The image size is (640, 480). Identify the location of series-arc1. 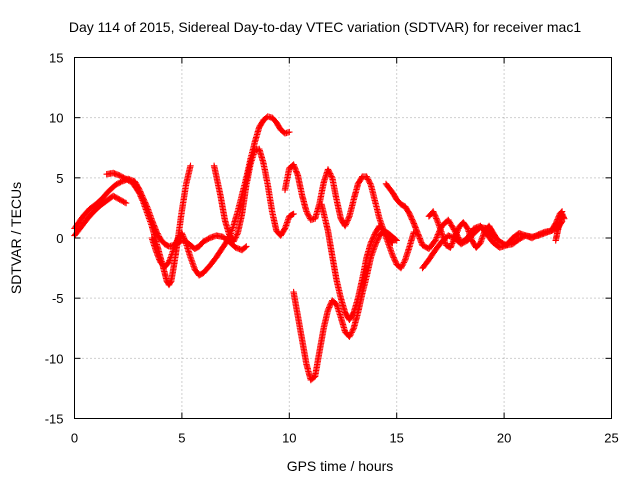
(160, 214).